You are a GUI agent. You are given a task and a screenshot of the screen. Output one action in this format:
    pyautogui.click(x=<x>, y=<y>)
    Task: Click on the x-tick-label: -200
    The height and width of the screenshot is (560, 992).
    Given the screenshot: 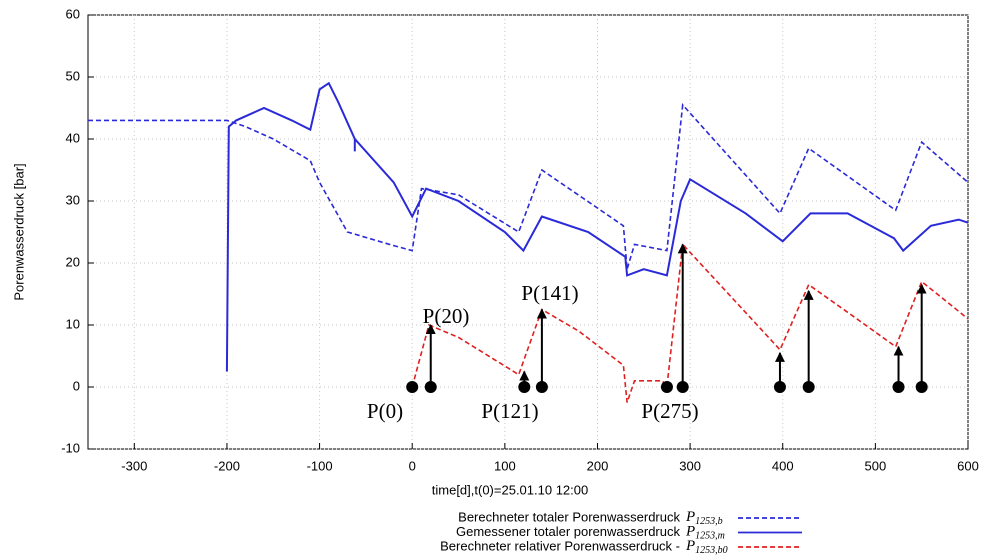 What is the action you would take?
    pyautogui.click(x=227, y=465)
    